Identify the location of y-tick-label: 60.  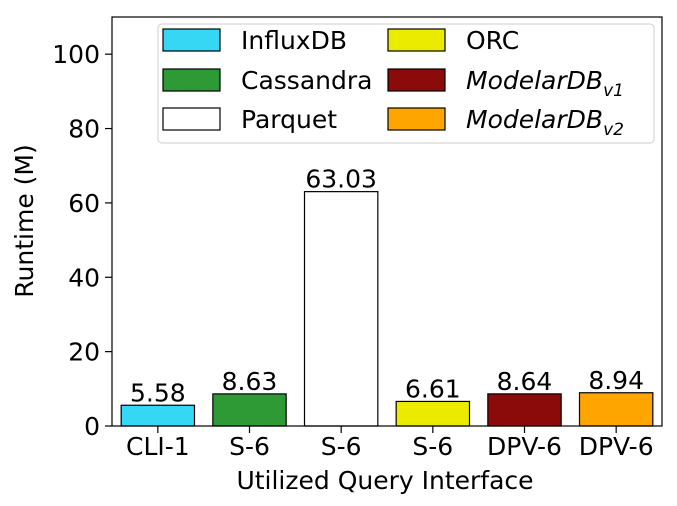
(84, 203).